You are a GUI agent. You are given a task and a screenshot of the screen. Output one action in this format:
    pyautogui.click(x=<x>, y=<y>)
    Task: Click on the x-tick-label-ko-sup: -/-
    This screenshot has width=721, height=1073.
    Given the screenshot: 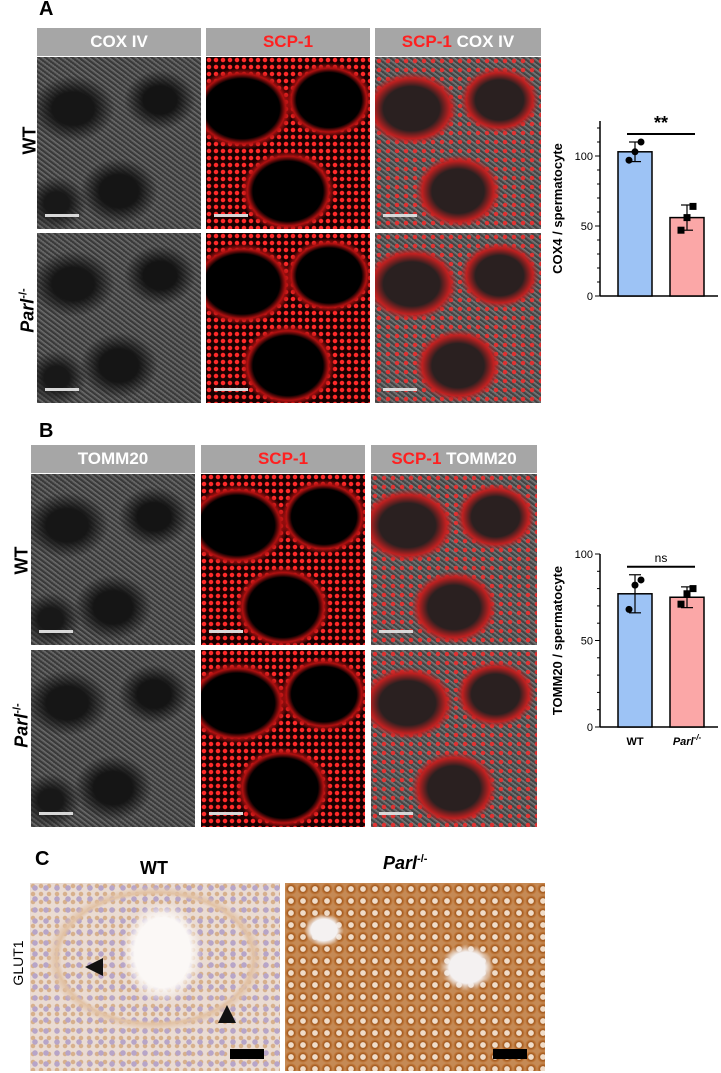 What is the action you would take?
    pyautogui.click(x=698, y=737)
    